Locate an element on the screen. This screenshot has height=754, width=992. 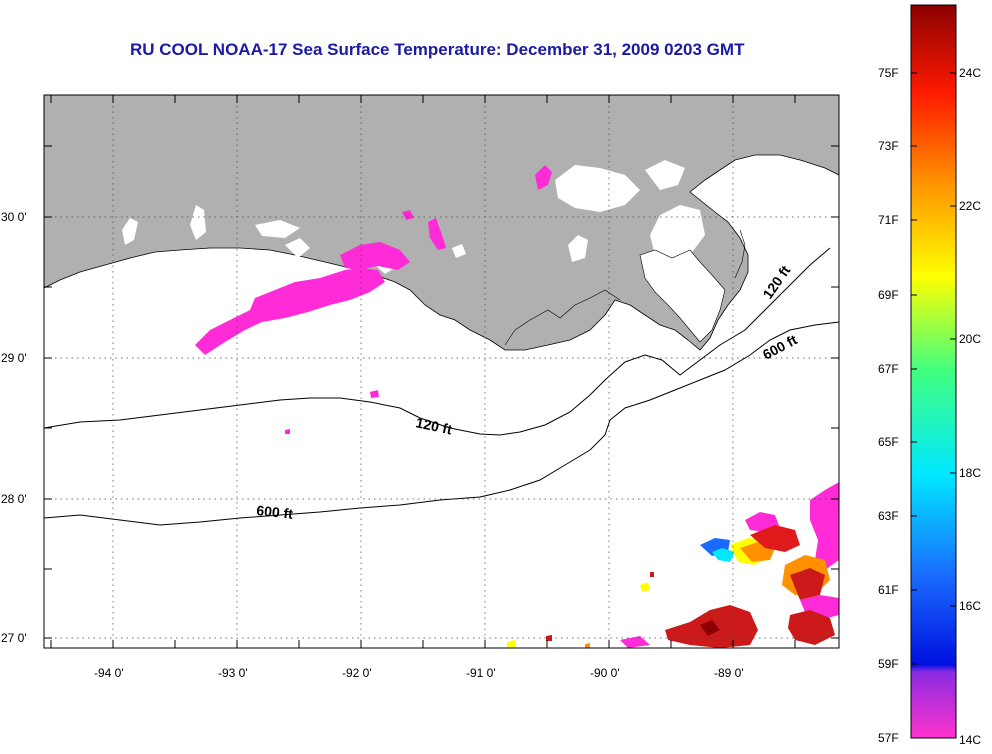
colorbar-label-75f: 75F is located at coordinates (888, 73).